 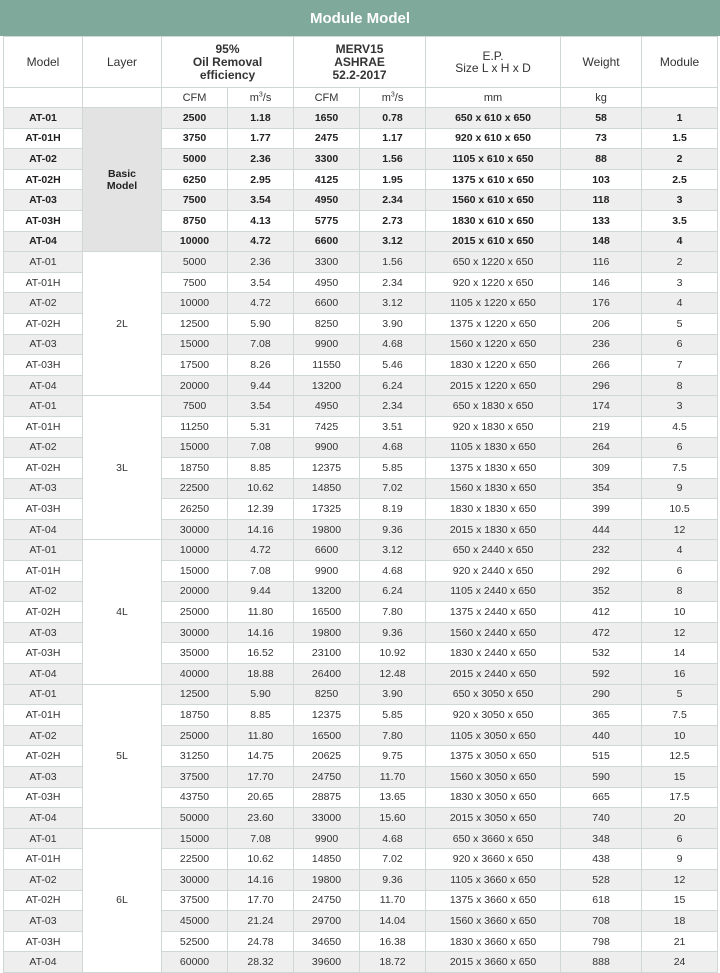 I want to click on cell-merv-m3s: 1.56, so click(x=393, y=159).